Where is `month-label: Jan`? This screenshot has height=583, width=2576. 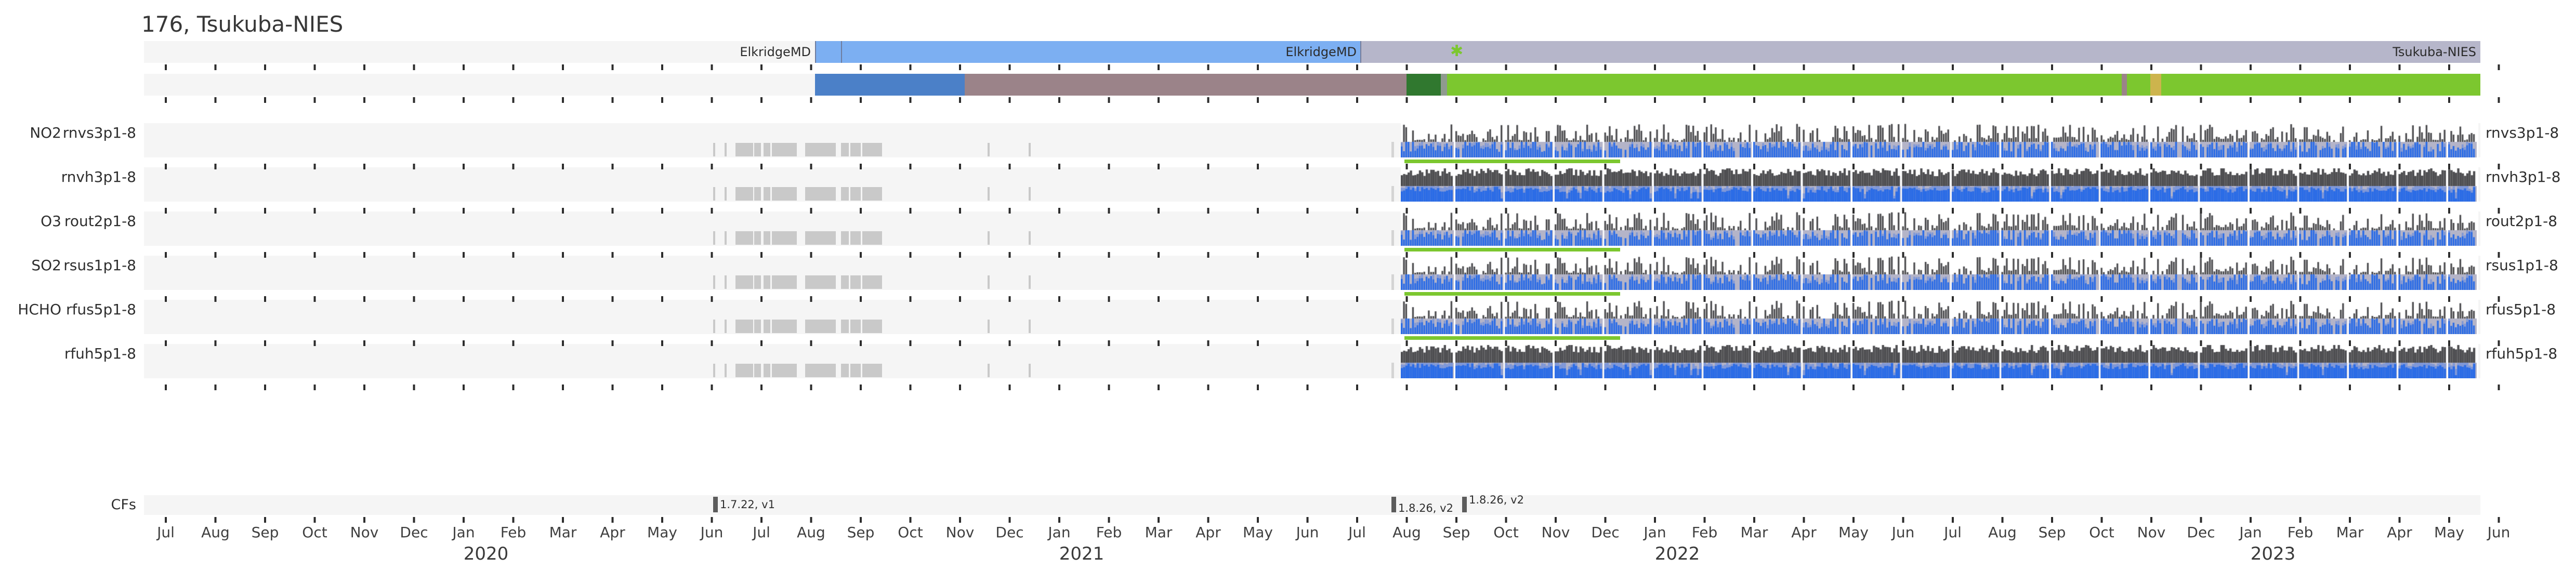
month-label: Jan is located at coordinates (1059, 532).